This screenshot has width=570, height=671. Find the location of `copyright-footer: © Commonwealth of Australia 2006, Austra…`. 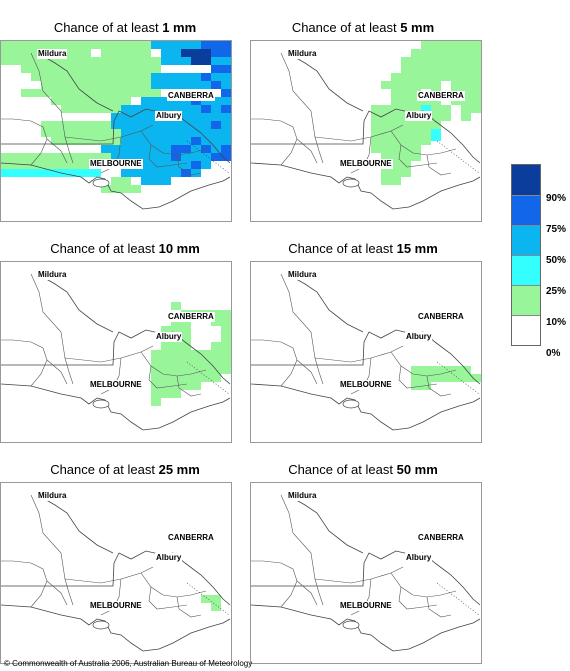

copyright-footer: © Commonwealth of Australia 2006, Austra… is located at coordinates (128, 663).